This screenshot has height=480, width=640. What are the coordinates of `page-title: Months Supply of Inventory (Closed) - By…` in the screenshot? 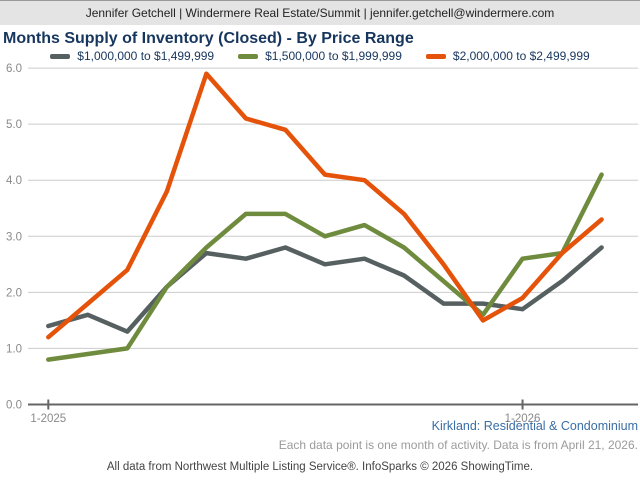 It's located at (208, 38).